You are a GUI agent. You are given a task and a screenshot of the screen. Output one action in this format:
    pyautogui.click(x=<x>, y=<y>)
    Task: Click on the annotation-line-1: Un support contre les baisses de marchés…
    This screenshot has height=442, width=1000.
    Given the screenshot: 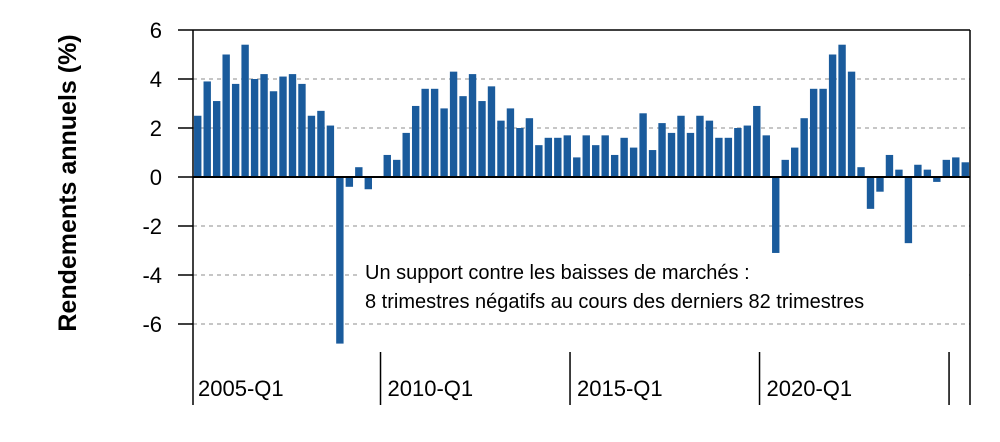 What is the action you would take?
    pyautogui.click(x=557, y=273)
    